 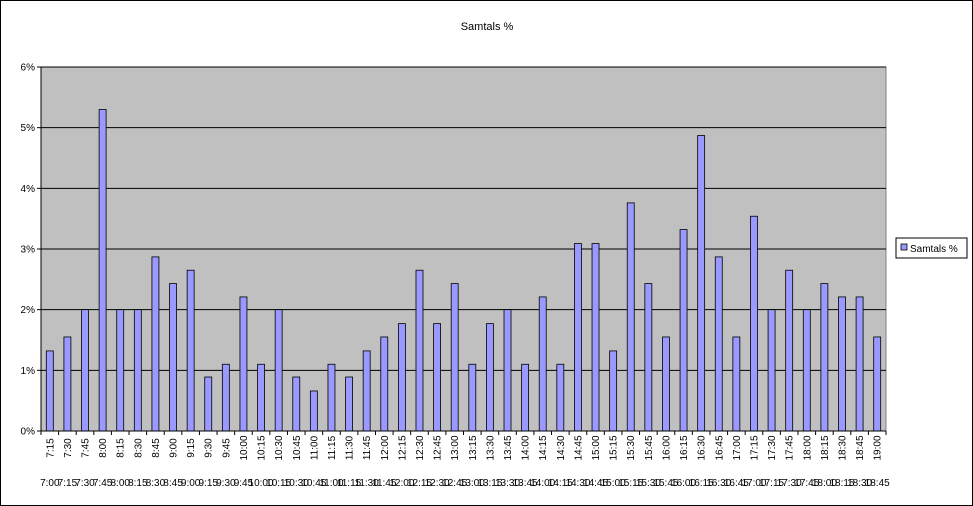 What do you see at coordinates (191, 483) in the screenshot?
I see `x-tick-label-start: 9:00` at bounding box center [191, 483].